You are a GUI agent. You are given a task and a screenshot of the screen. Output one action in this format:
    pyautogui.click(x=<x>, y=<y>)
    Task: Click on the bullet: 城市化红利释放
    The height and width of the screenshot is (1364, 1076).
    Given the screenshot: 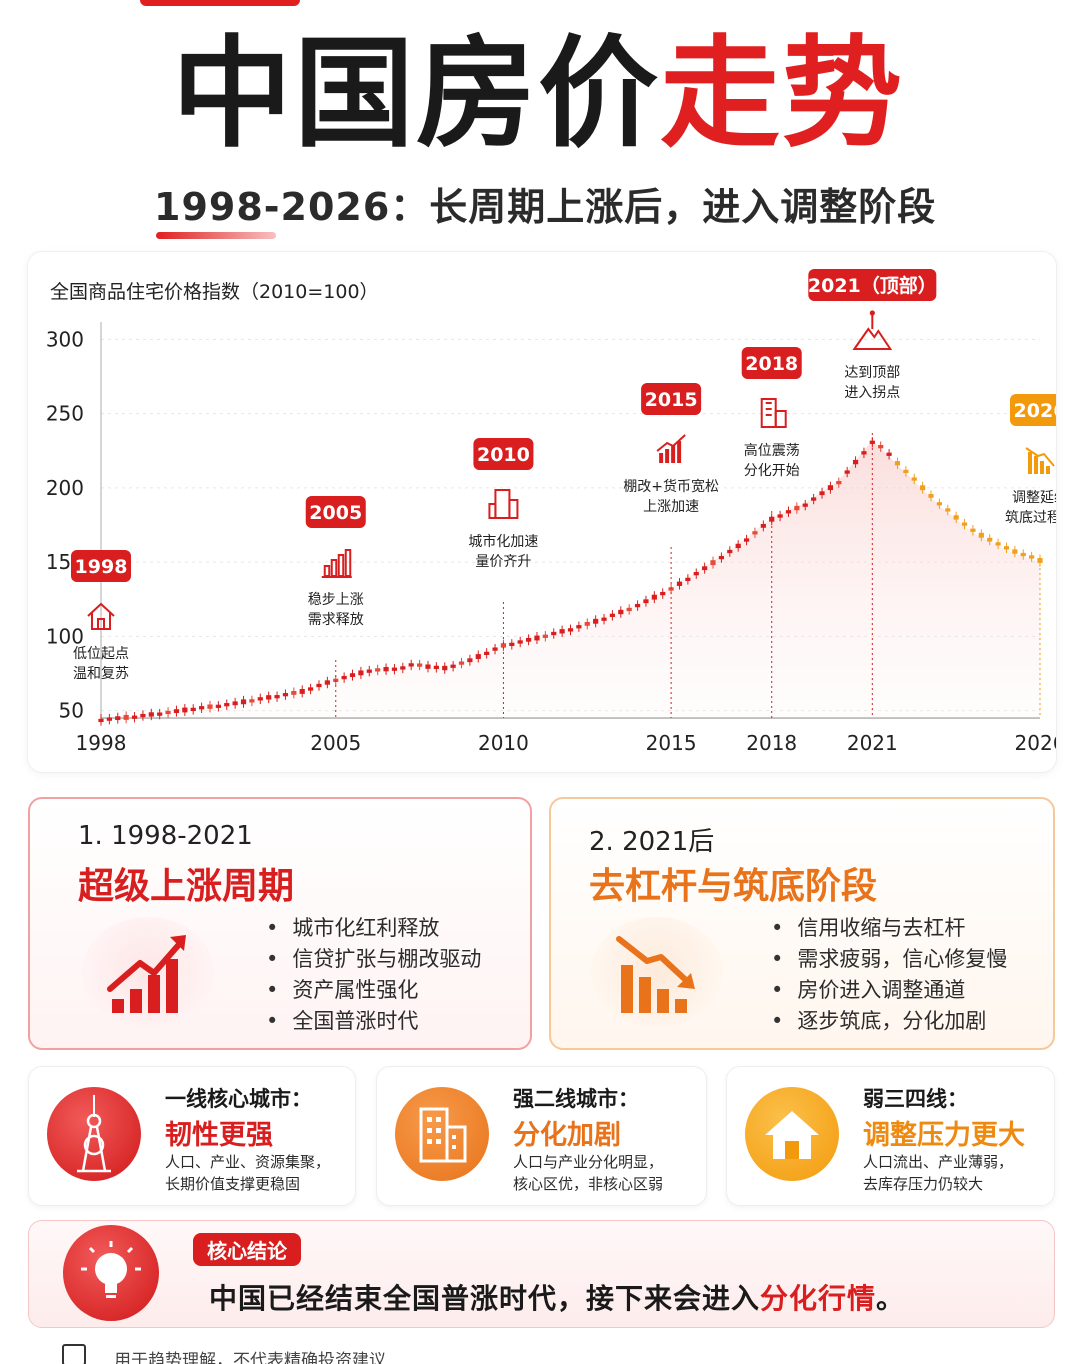 What is the action you would take?
    pyautogui.click(x=373, y=928)
    